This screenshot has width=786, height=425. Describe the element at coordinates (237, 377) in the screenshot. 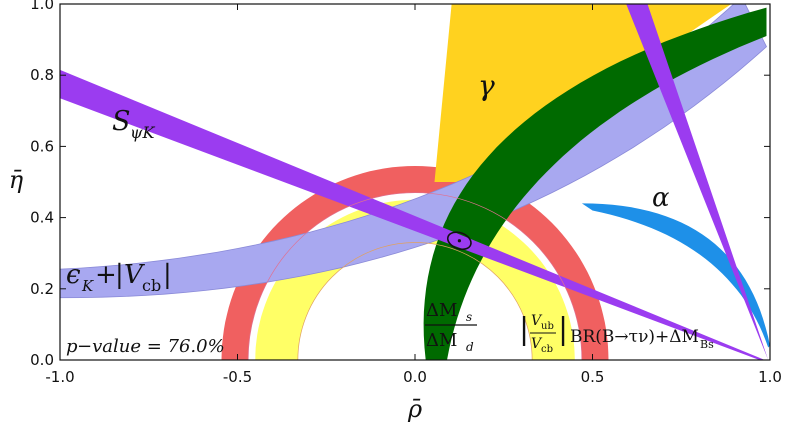

I see `x-tick-label: -0.5` at that location.